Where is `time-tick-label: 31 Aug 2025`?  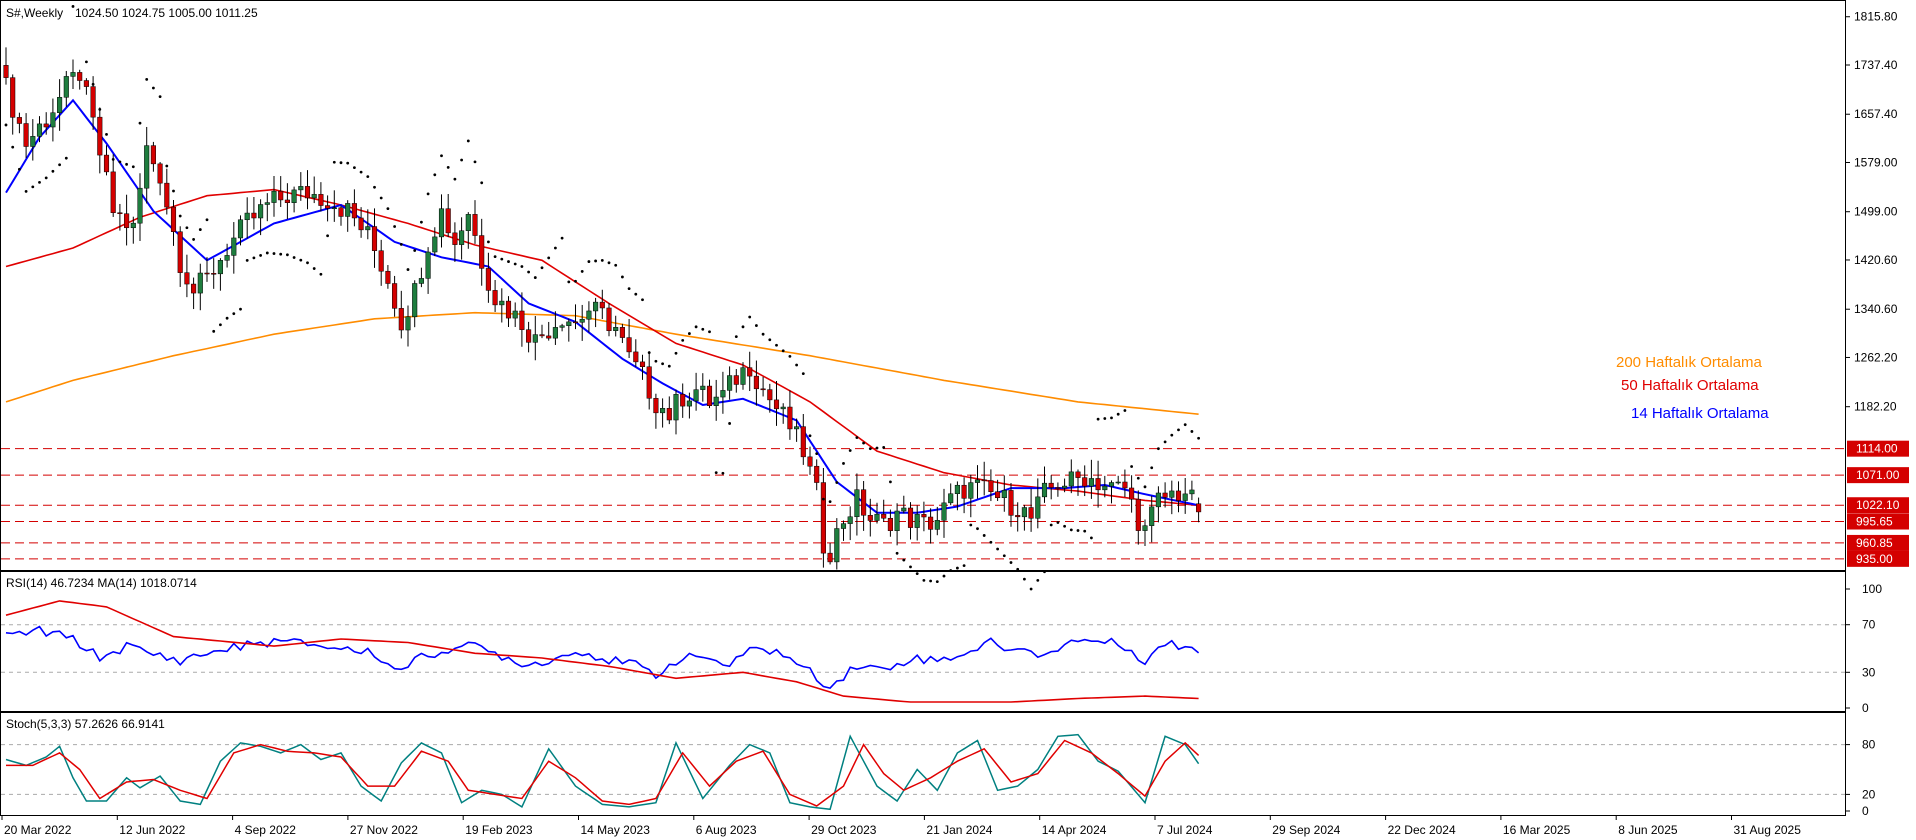
time-tick-label: 31 Aug 2025 is located at coordinates (1768, 830).